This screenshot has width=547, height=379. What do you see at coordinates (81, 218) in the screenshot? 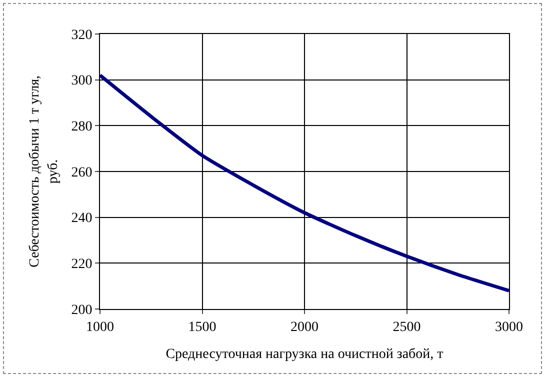
I see `y-tick-label: 240` at bounding box center [81, 218].